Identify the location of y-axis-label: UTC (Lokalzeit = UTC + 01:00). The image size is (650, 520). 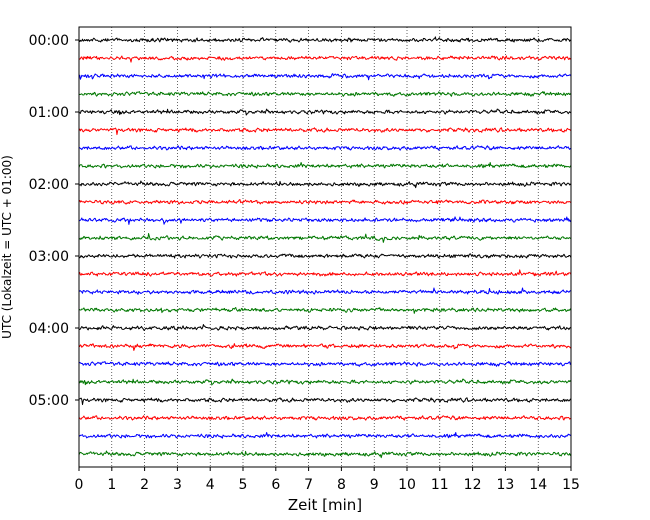
(7, 247).